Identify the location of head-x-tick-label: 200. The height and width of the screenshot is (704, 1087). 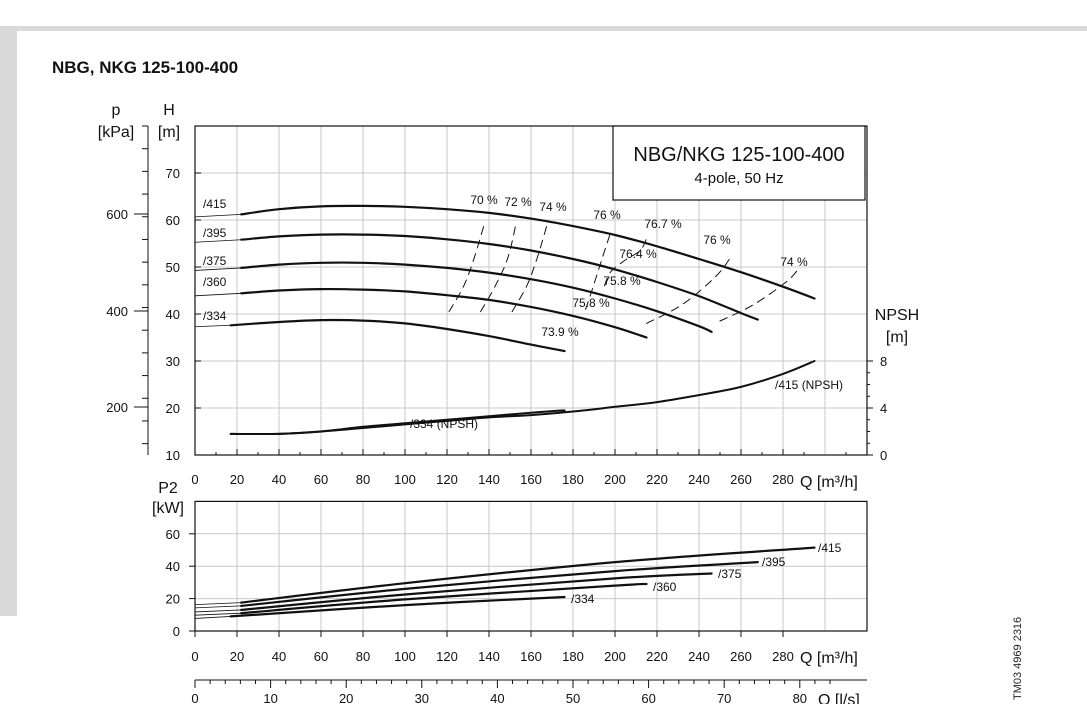
(615, 479).